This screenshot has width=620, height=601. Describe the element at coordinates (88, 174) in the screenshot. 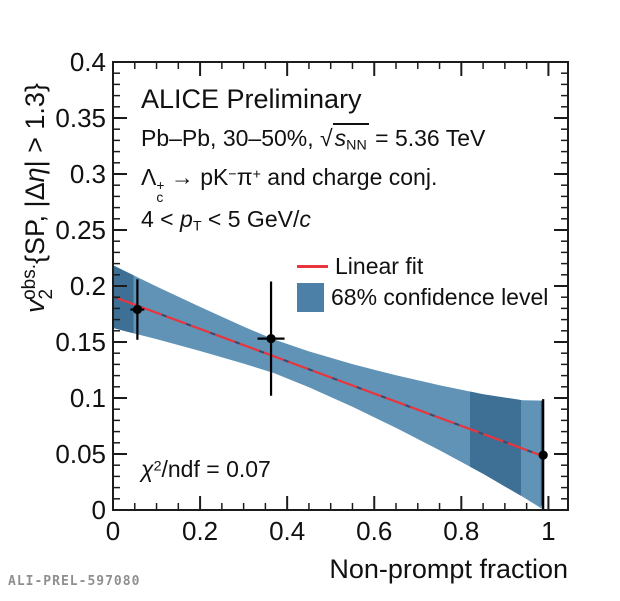

I see `svg-text: 0.3` at that location.